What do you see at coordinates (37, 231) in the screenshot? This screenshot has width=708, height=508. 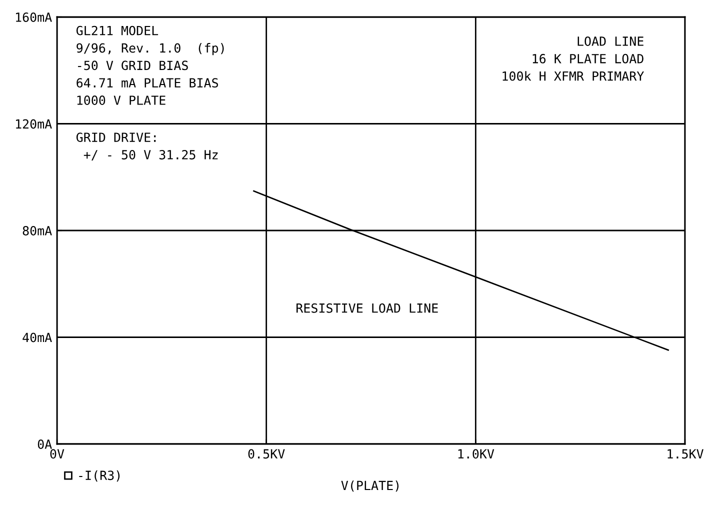 I see `y-tick-label: 80mA` at bounding box center [37, 231].